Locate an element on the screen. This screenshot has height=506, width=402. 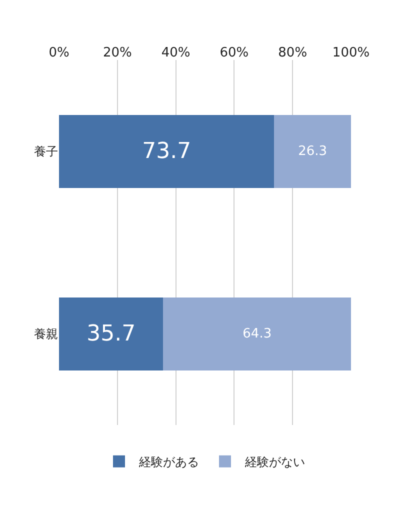
data-label: 73.7 is located at coordinates (167, 151).